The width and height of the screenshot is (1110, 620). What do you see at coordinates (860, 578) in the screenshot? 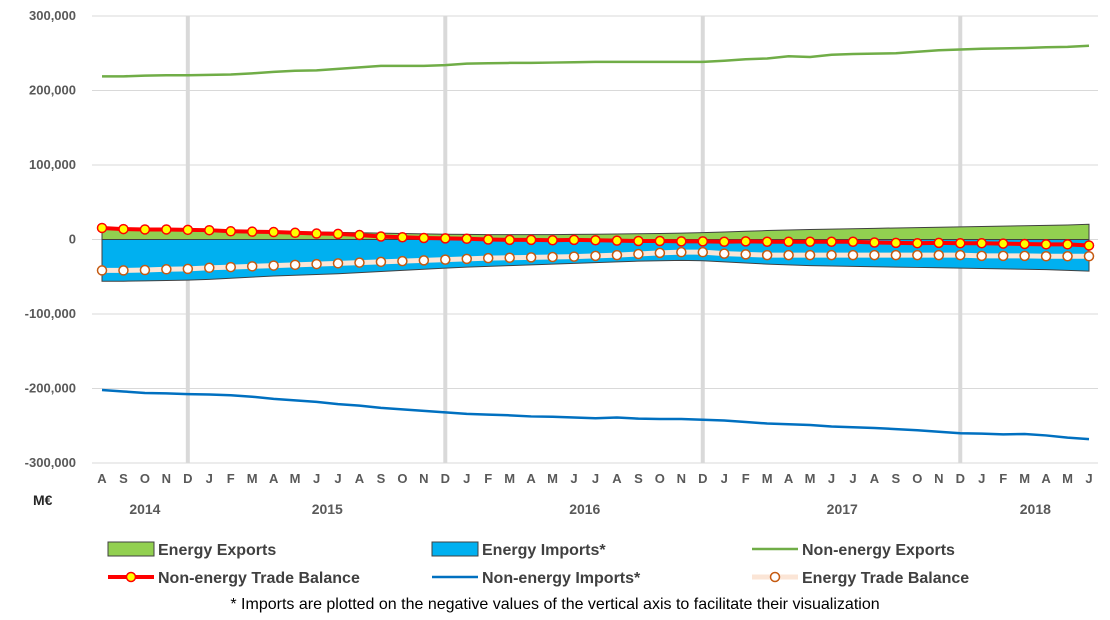
I see `legend-item-energy-trade-balance: Energy Trade Balance` at bounding box center [860, 578].